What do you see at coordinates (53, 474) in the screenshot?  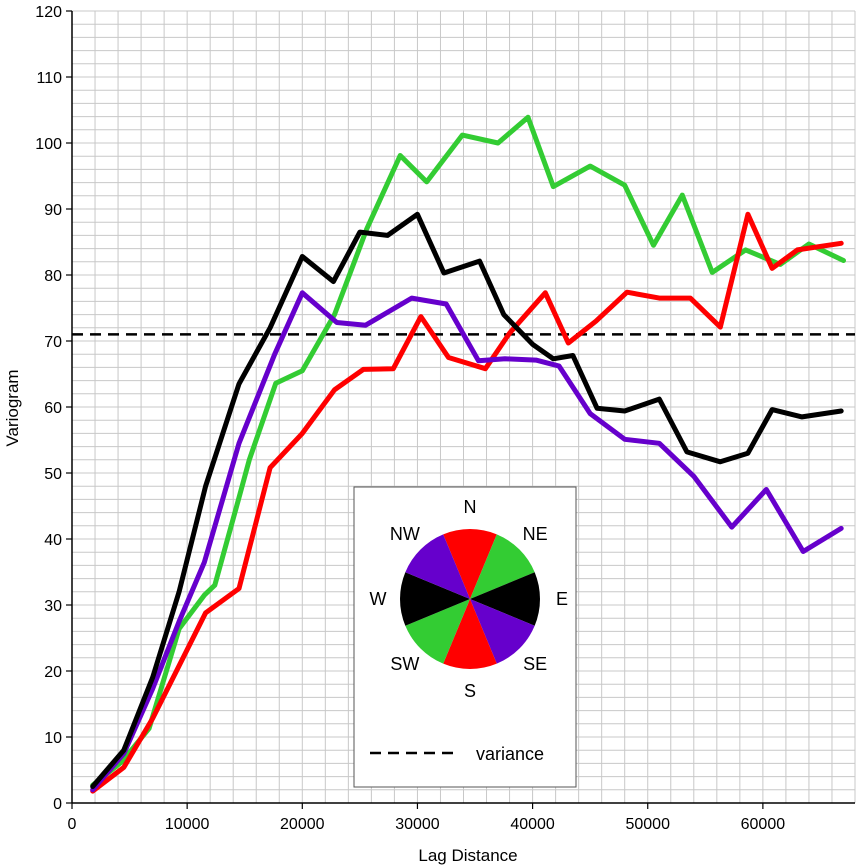 I see `y-tick-label: 50` at bounding box center [53, 474].